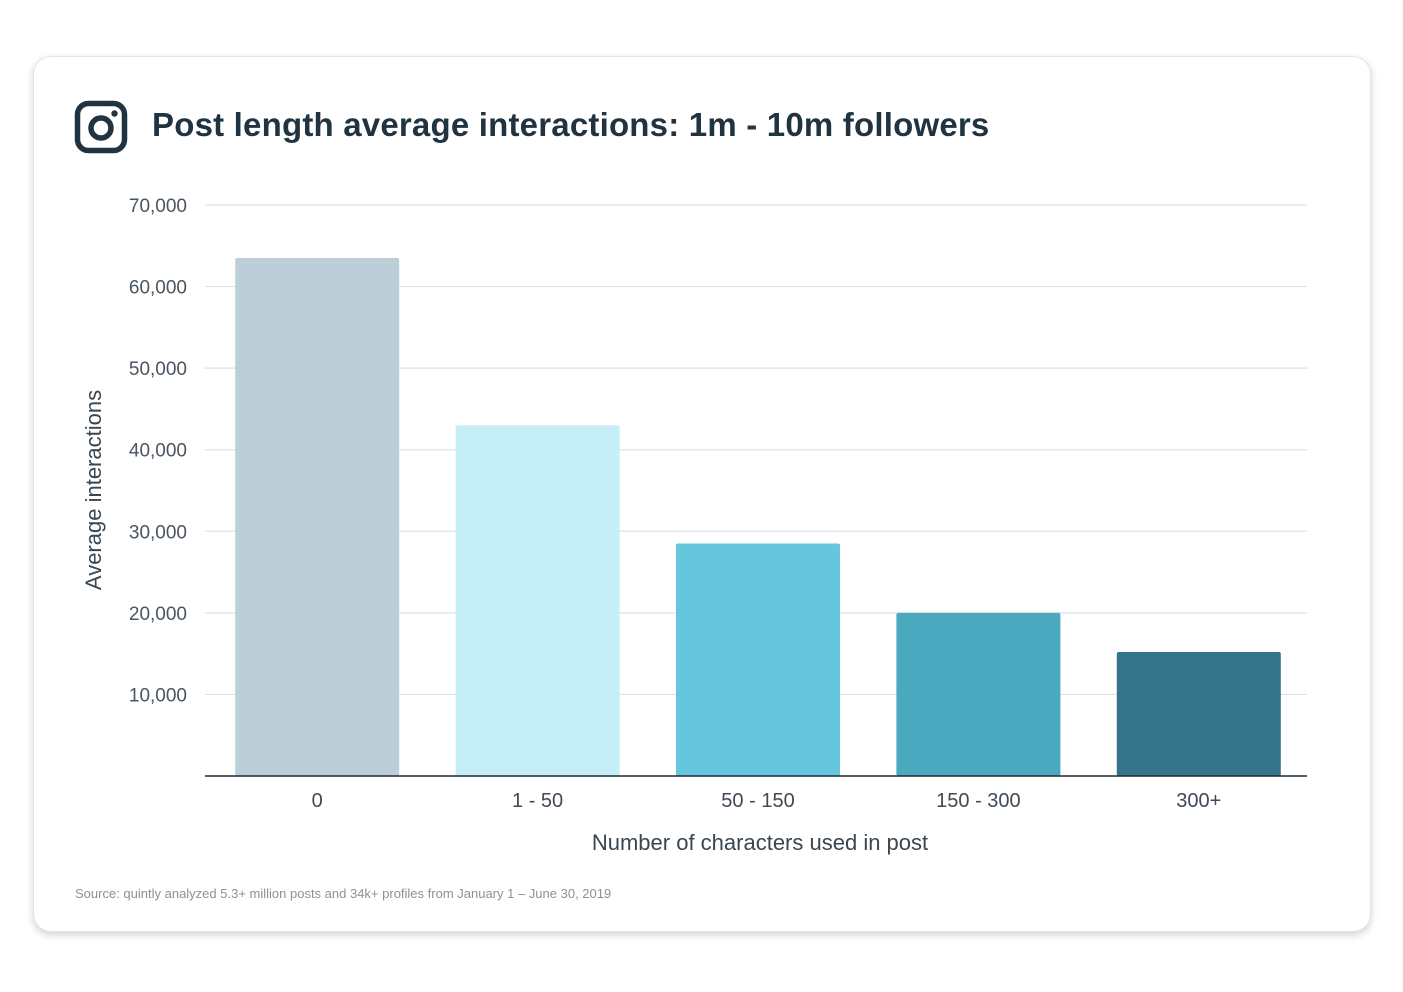  What do you see at coordinates (317, 801) in the screenshot?
I see `x-tick-label: 0` at bounding box center [317, 801].